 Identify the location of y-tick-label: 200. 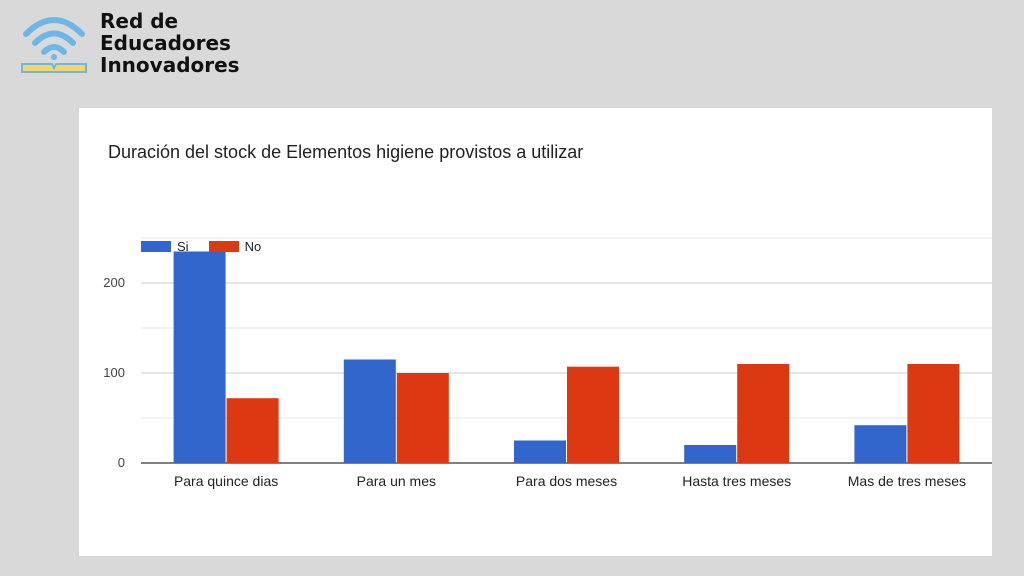
(114, 282).